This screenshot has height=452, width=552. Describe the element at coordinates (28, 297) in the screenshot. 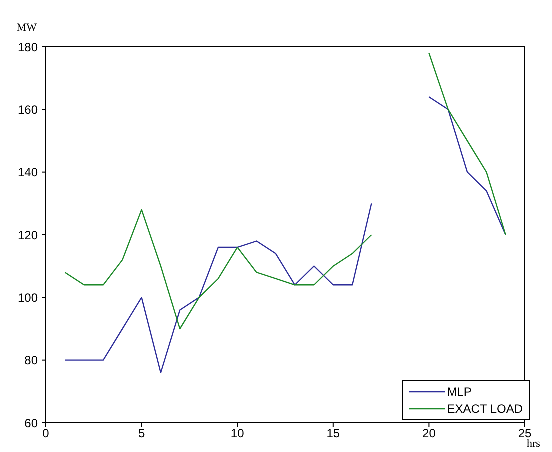

I see `y-tick-label: 100` at that location.